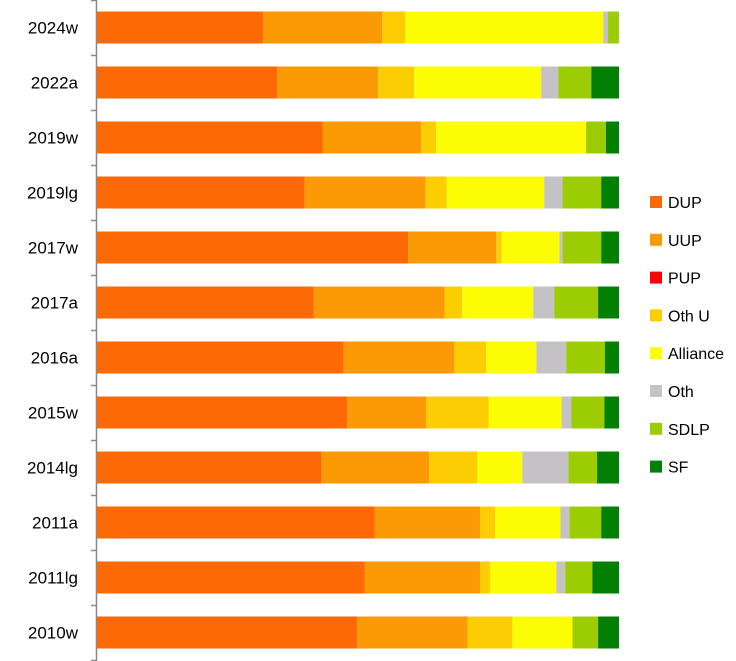 This screenshot has width=736, height=661. Describe the element at coordinates (685, 203) in the screenshot. I see `legend-label: DUP` at that location.